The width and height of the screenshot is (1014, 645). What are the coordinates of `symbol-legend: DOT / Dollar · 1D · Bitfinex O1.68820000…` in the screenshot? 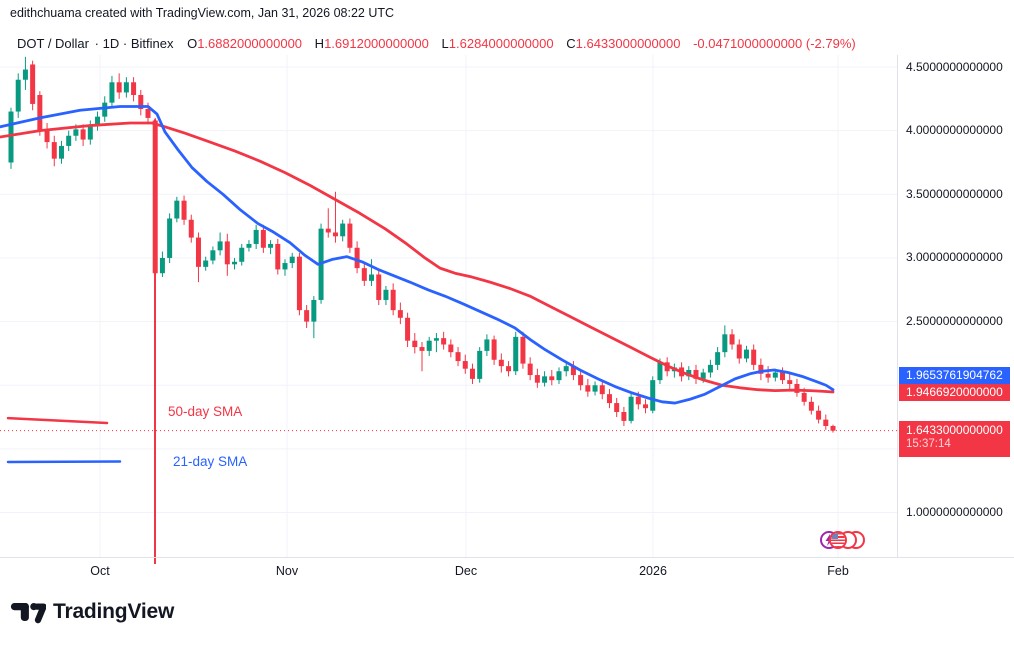 It's located at (436, 43).